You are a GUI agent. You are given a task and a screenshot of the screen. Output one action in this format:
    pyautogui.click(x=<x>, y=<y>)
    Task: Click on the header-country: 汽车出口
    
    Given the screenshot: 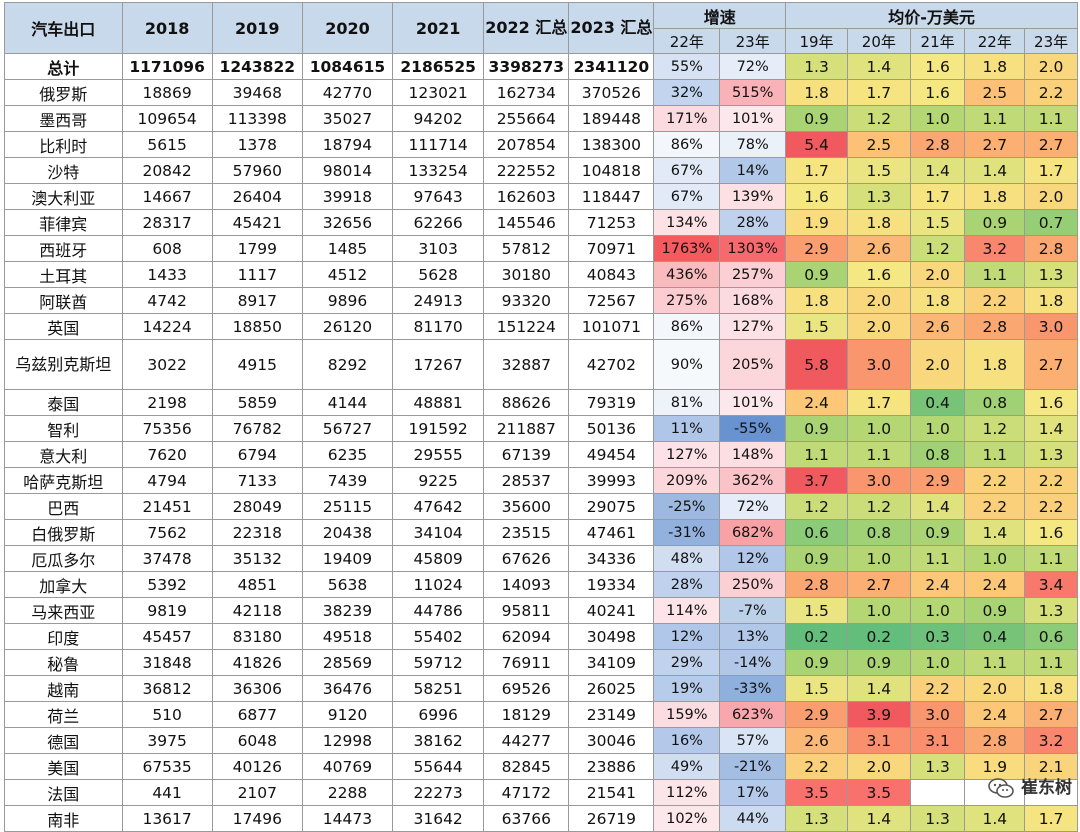 What is the action you would take?
    pyautogui.click(x=63, y=28)
    